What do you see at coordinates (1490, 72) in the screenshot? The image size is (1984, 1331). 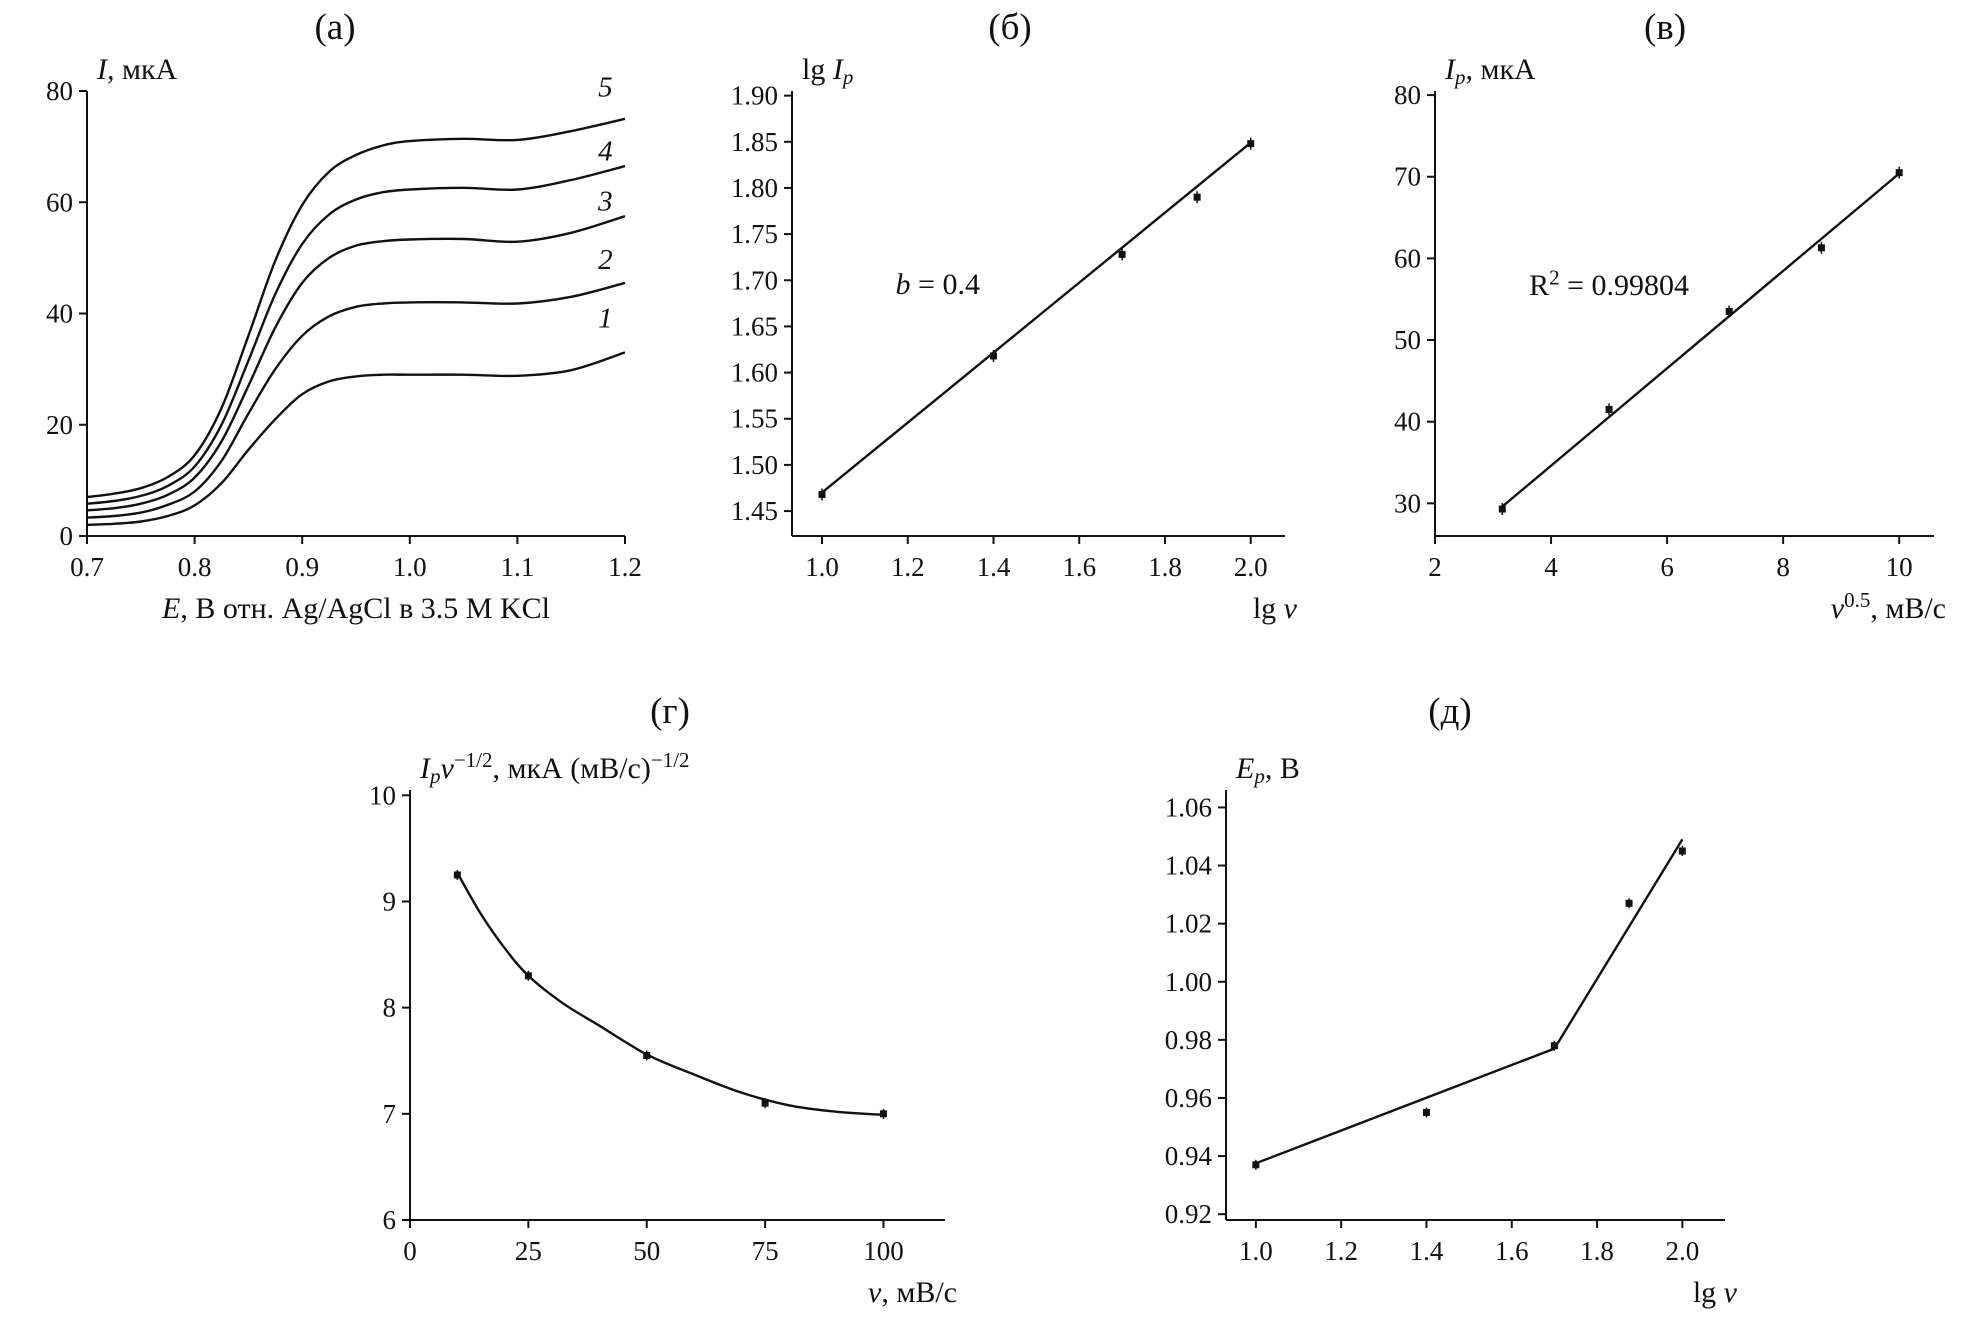 I see `svg-text: Ip, мкА` at bounding box center [1490, 72].